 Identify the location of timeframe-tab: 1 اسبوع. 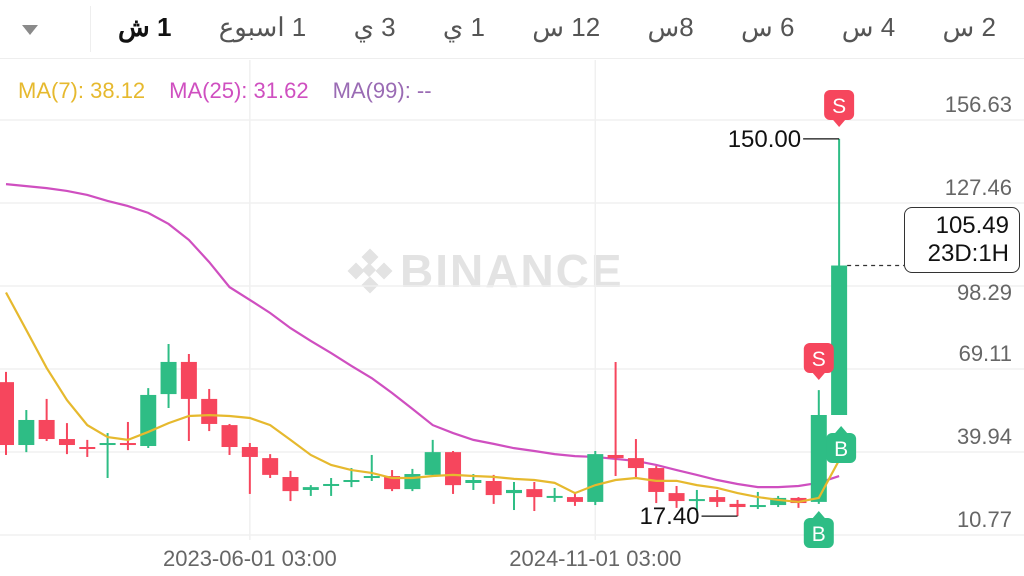
(262, 27).